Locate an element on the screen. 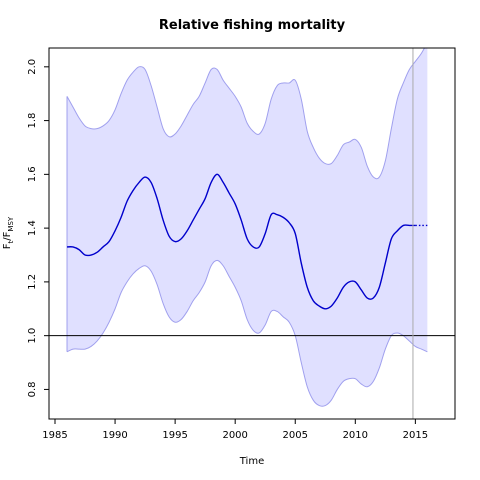 The width and height of the screenshot is (480, 480). y-axis-label-sub2: MSY is located at coordinates (11, 223).